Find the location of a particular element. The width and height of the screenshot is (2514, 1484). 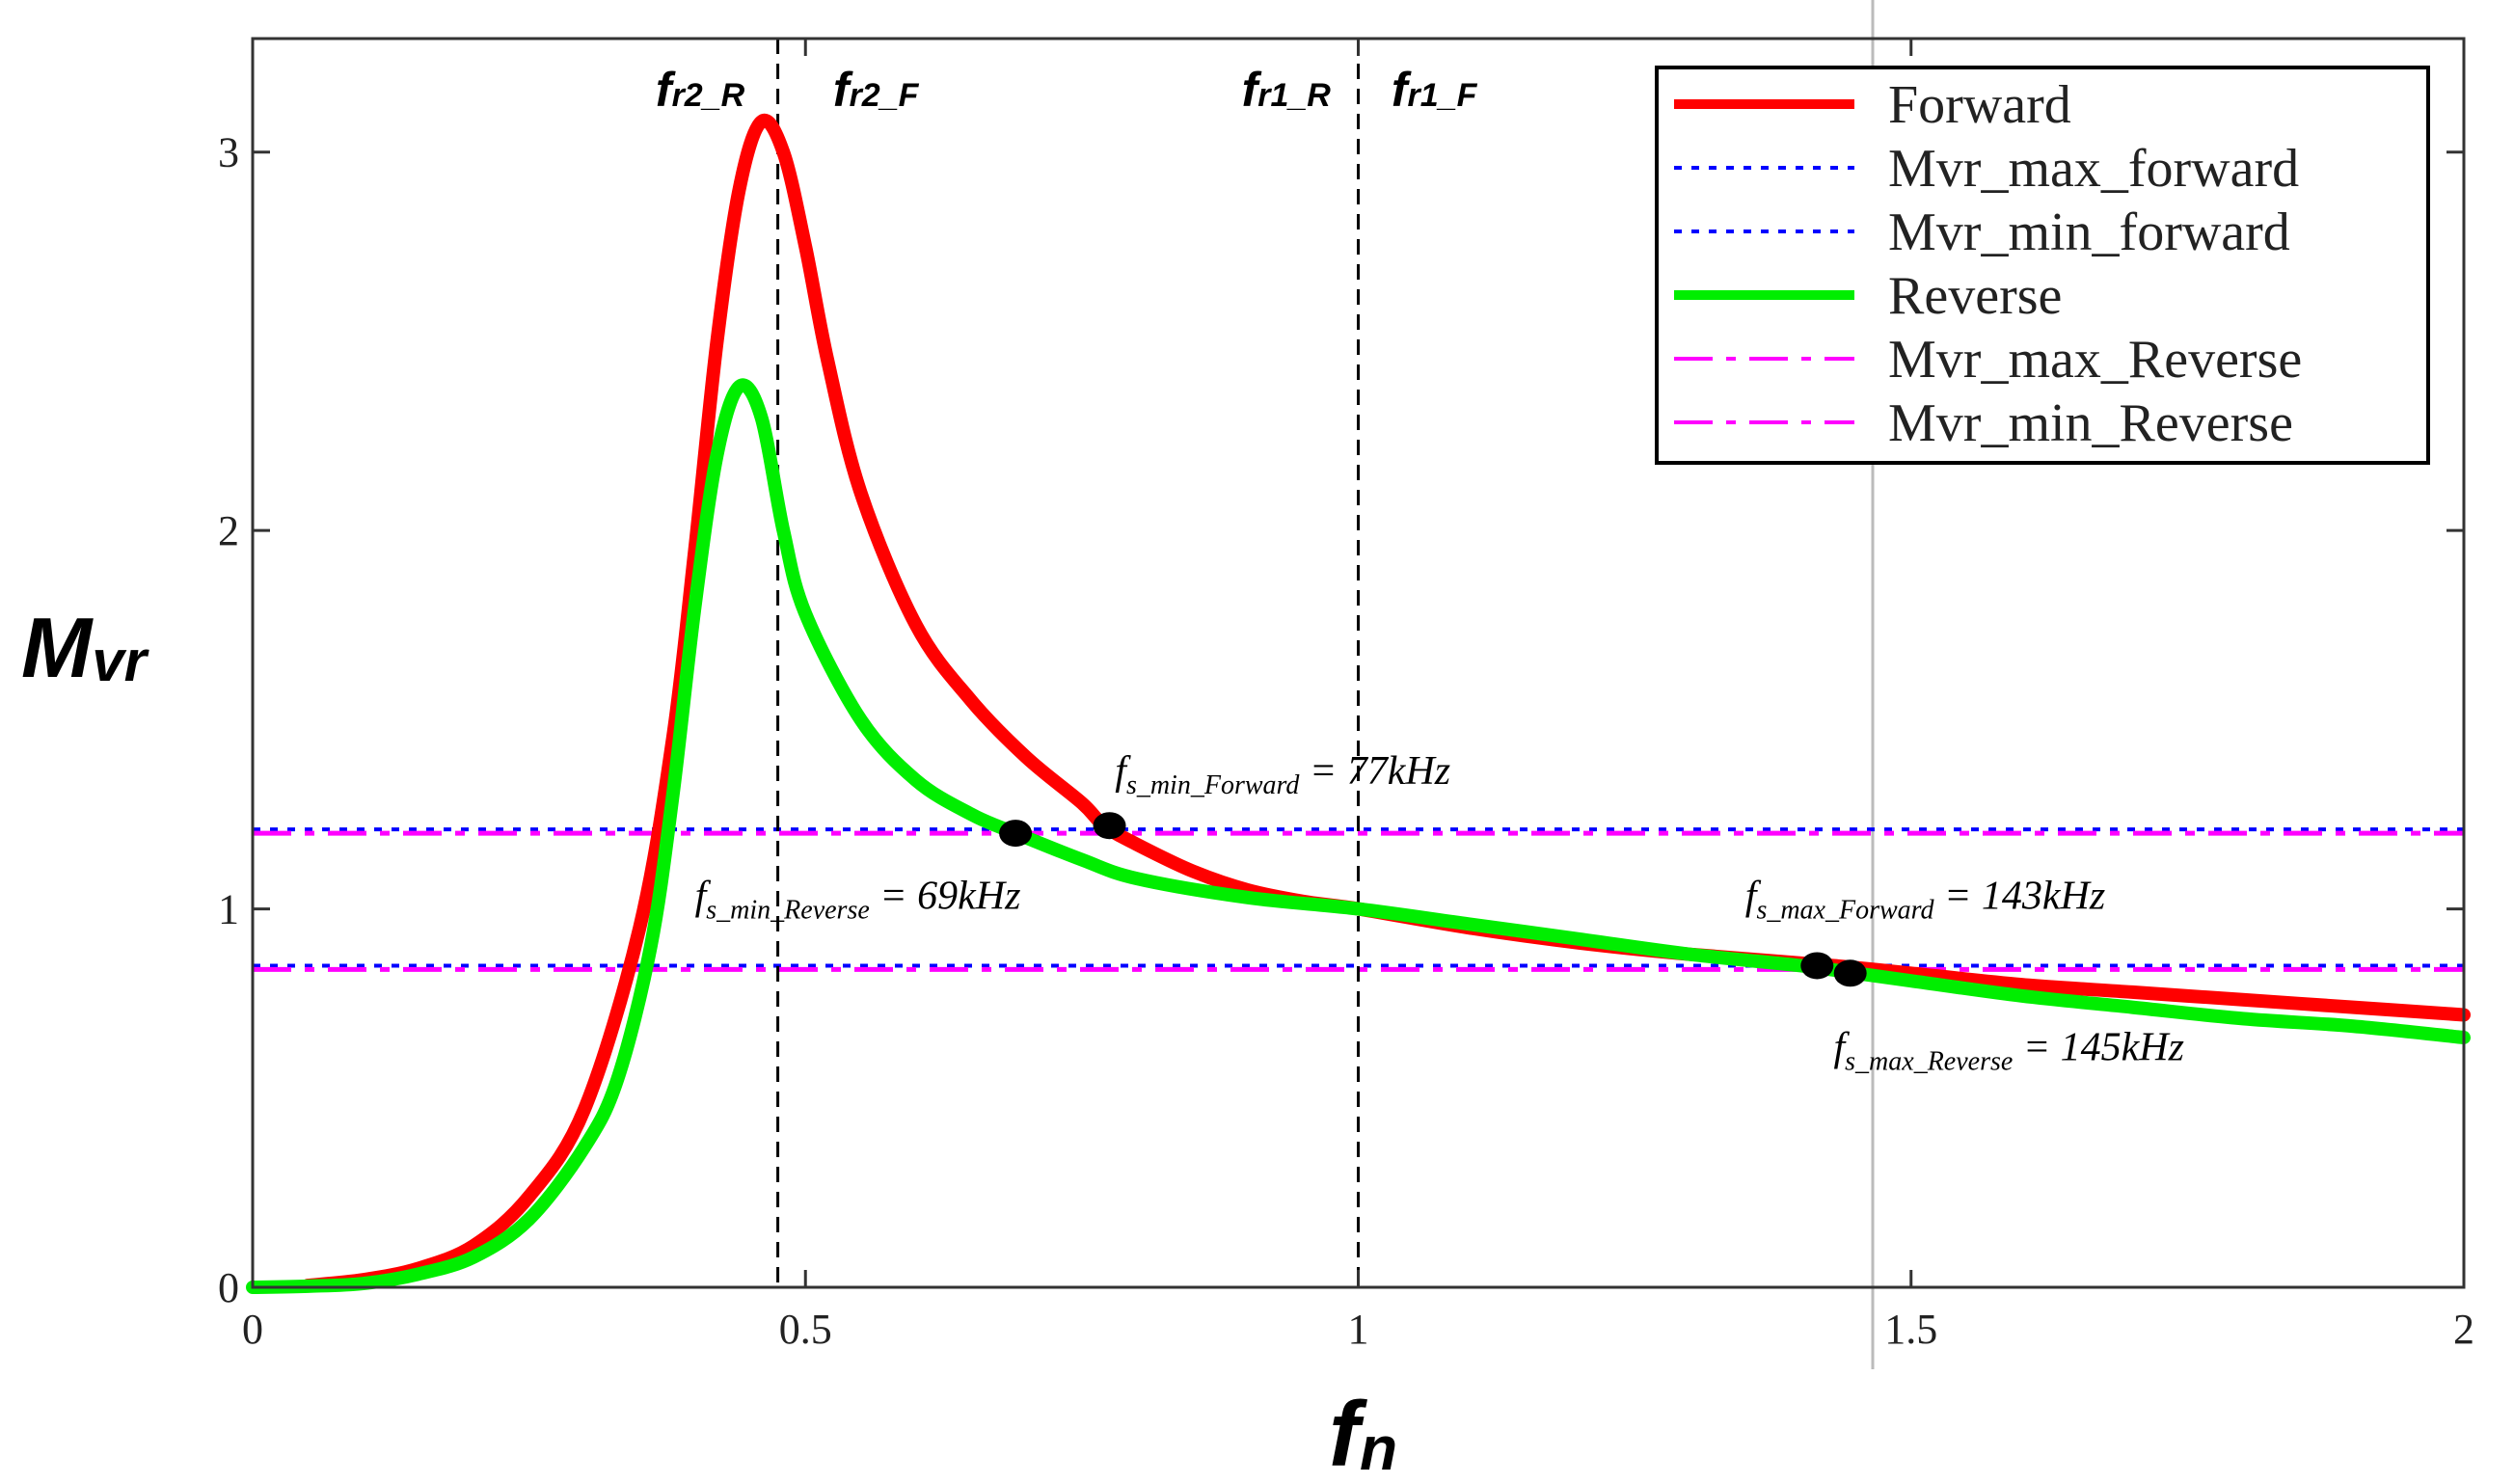

x-tick-label: 1.5 is located at coordinates (1910, 1329).